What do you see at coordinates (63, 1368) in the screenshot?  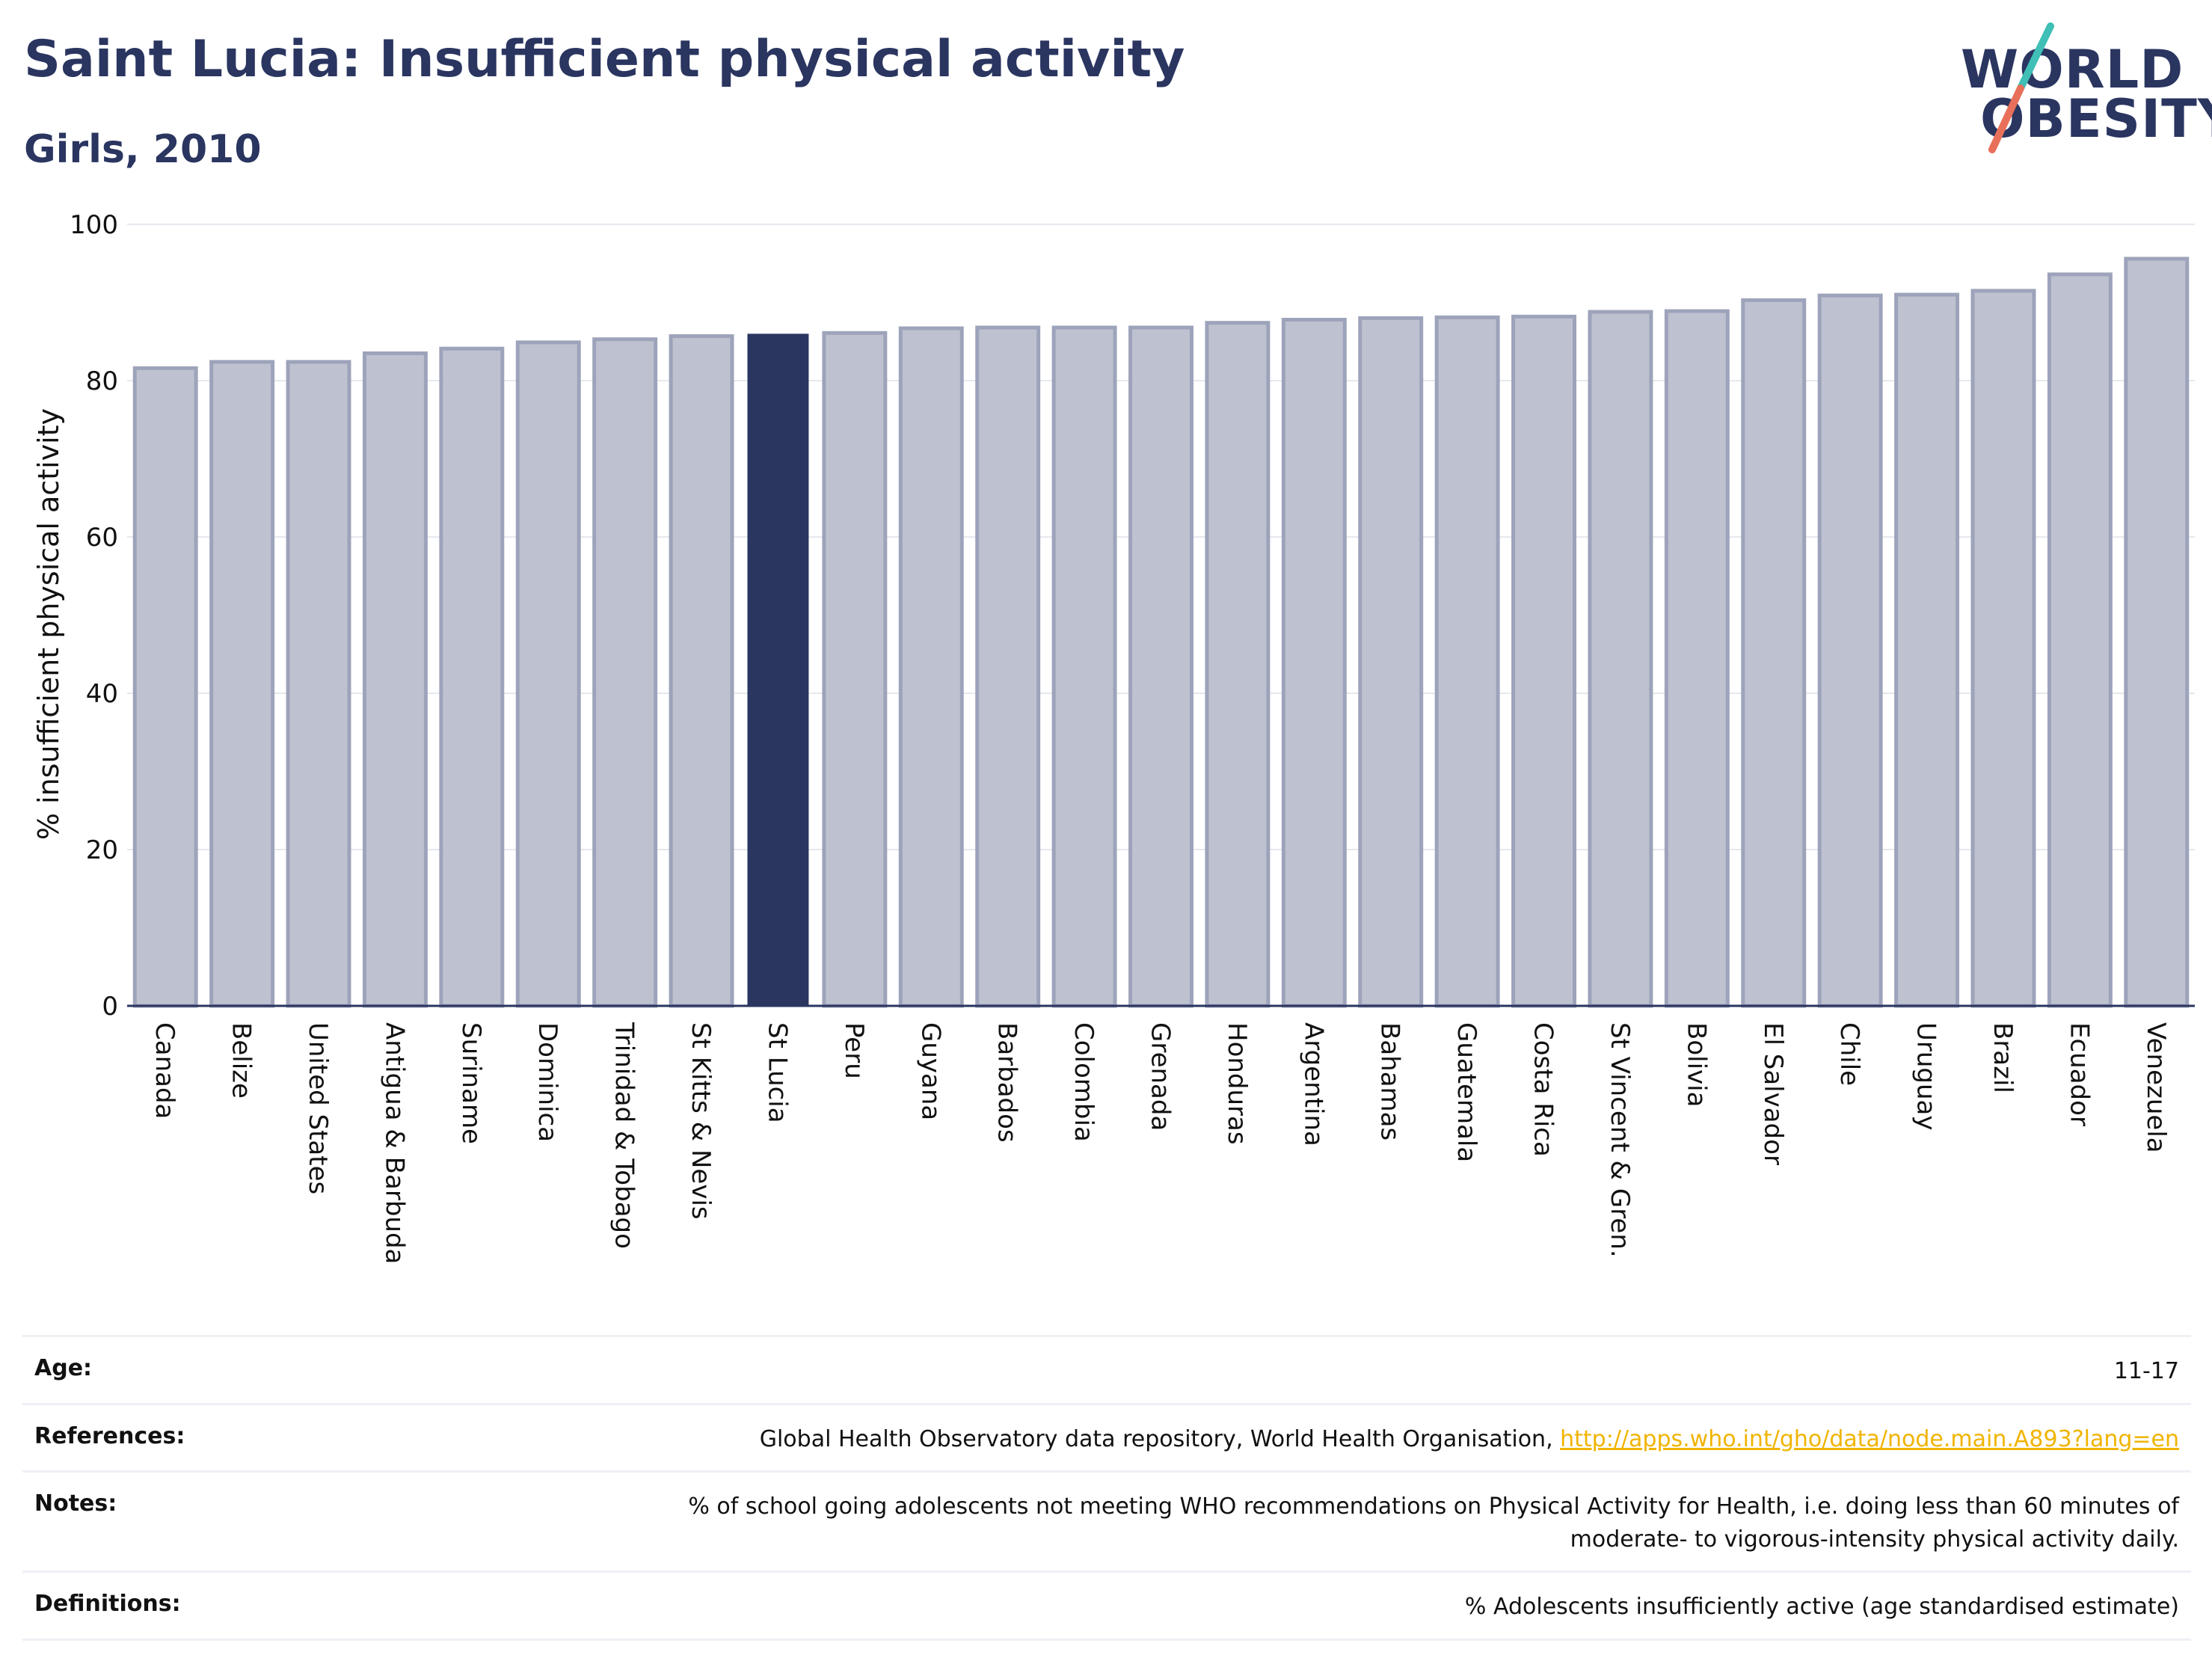 I see `age-label: Age:` at bounding box center [63, 1368].